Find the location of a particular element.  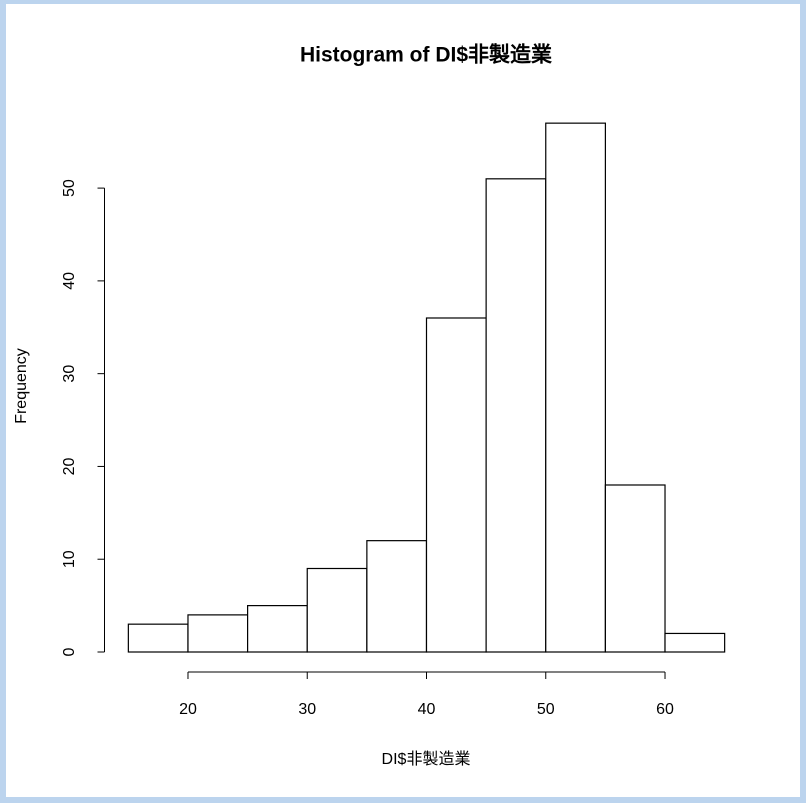

y-axis-label: Frequency is located at coordinates (21, 386).